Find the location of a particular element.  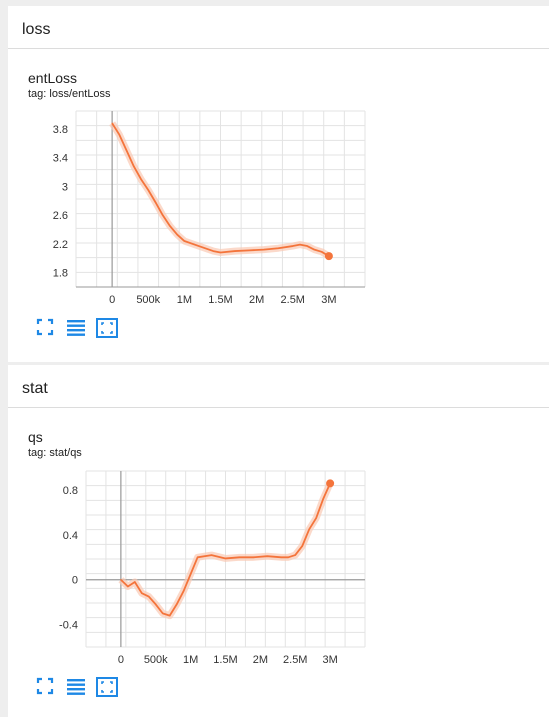

y-tick-label: 2.2 is located at coordinates (60, 245).